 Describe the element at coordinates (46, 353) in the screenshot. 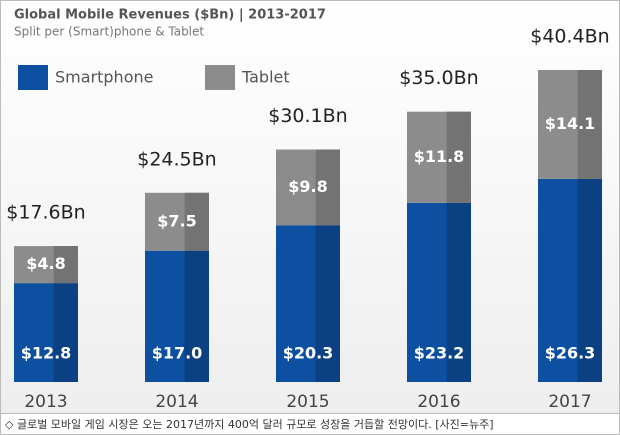

I see `value-label: $12.8` at that location.